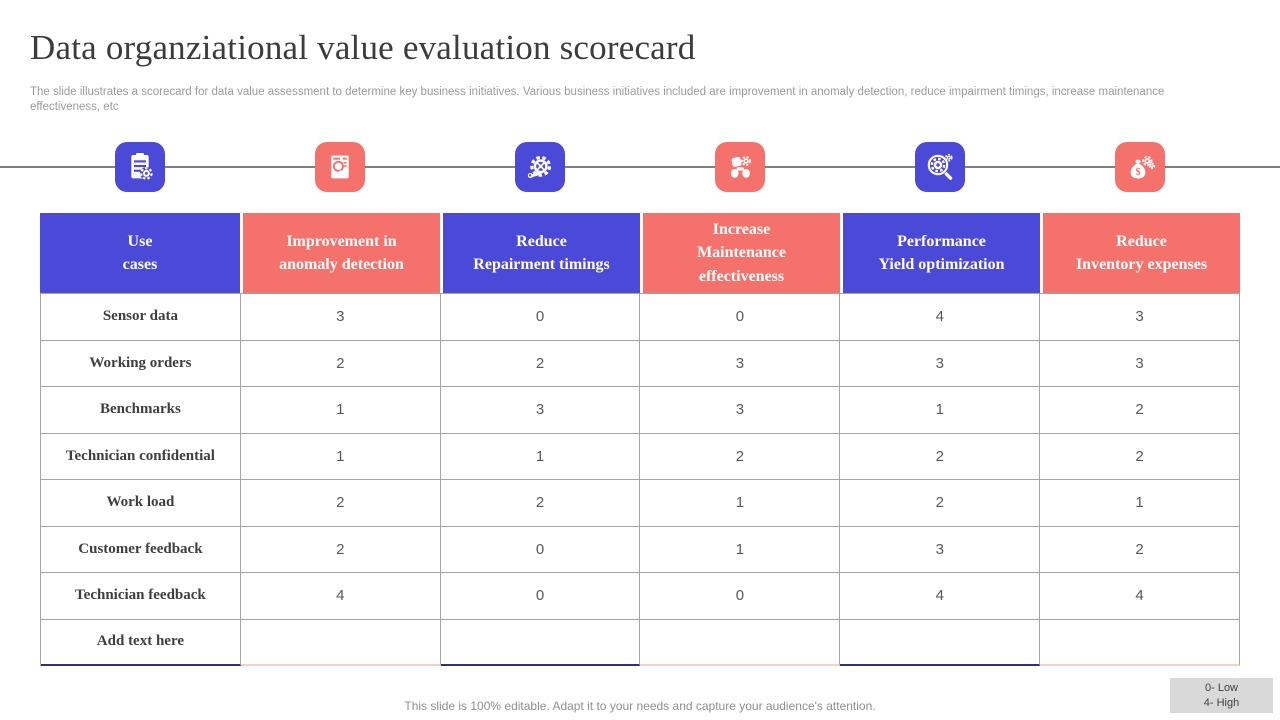 The height and width of the screenshot is (720, 1280). Describe the element at coordinates (1143, 167) in the screenshot. I see `money-gear-glyph: $` at that location.